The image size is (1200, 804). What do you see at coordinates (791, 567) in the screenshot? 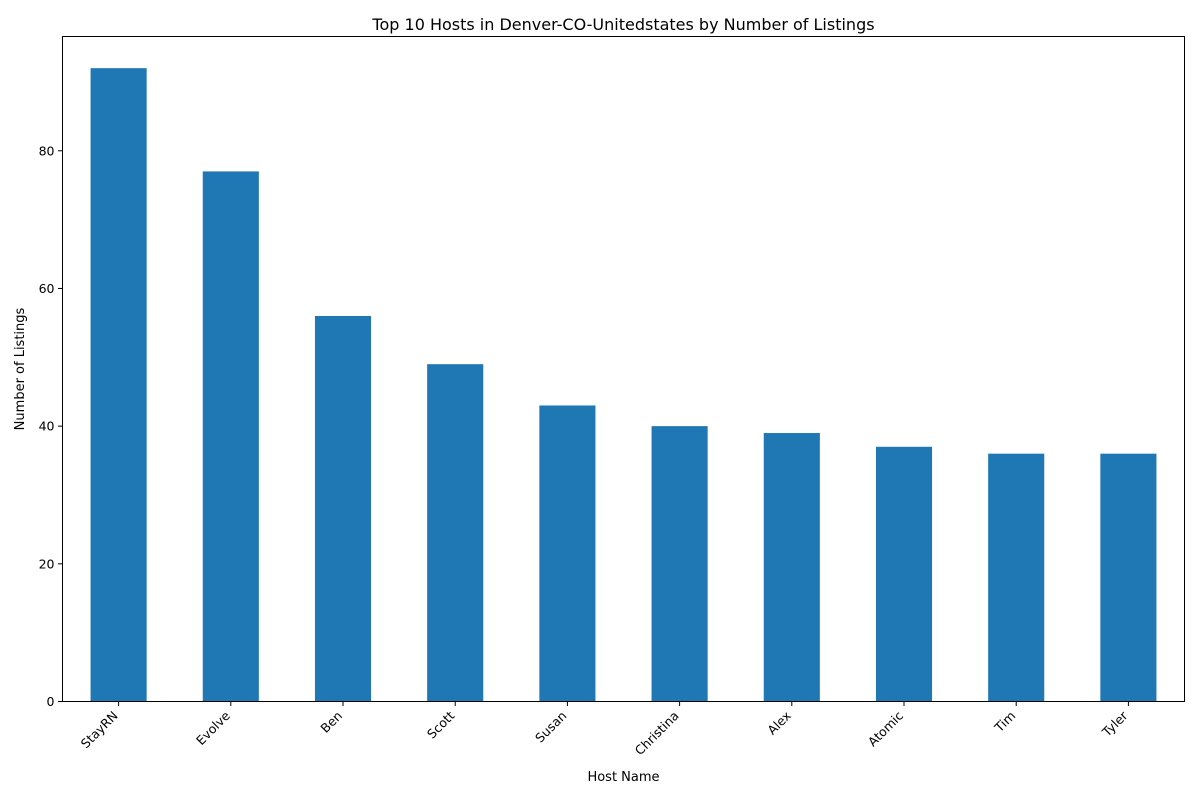
I see `bar-alex` at bounding box center [791, 567].